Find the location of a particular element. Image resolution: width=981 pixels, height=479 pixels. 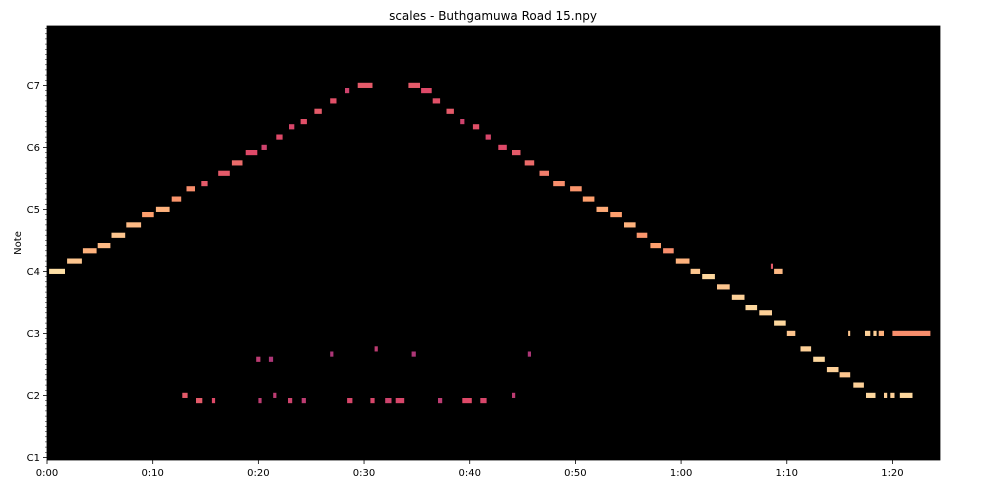

y-tick-label-6: C7 is located at coordinates (33, 86).